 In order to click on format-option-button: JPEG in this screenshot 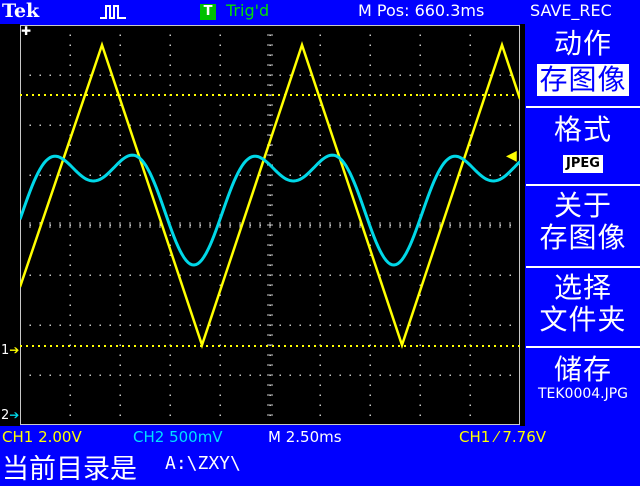, I will do `click(583, 162)`.